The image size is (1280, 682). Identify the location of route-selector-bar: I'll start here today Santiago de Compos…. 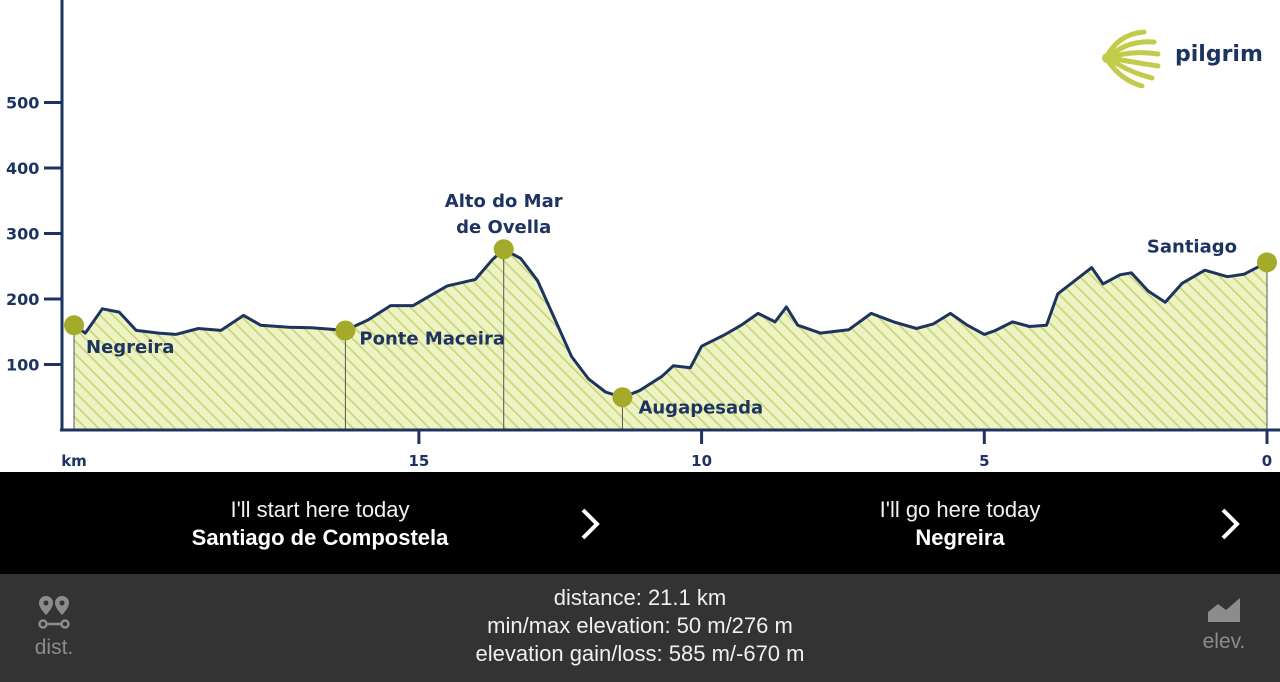
(640, 523).